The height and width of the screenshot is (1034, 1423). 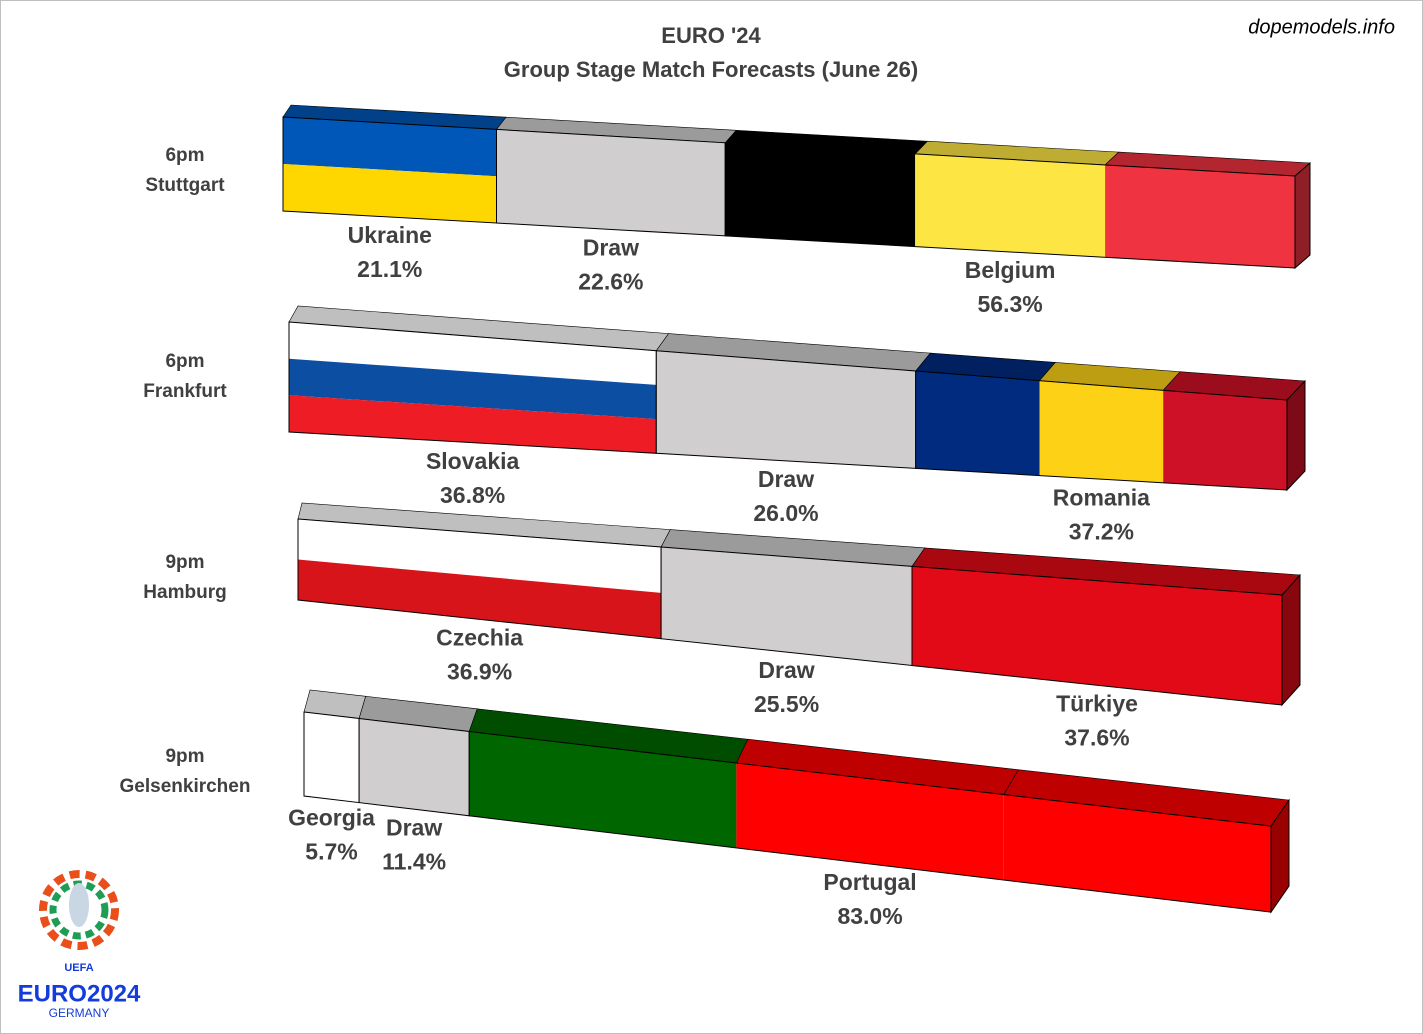 What do you see at coordinates (184, 592) in the screenshot?
I see `category-venue: Hamburg` at bounding box center [184, 592].